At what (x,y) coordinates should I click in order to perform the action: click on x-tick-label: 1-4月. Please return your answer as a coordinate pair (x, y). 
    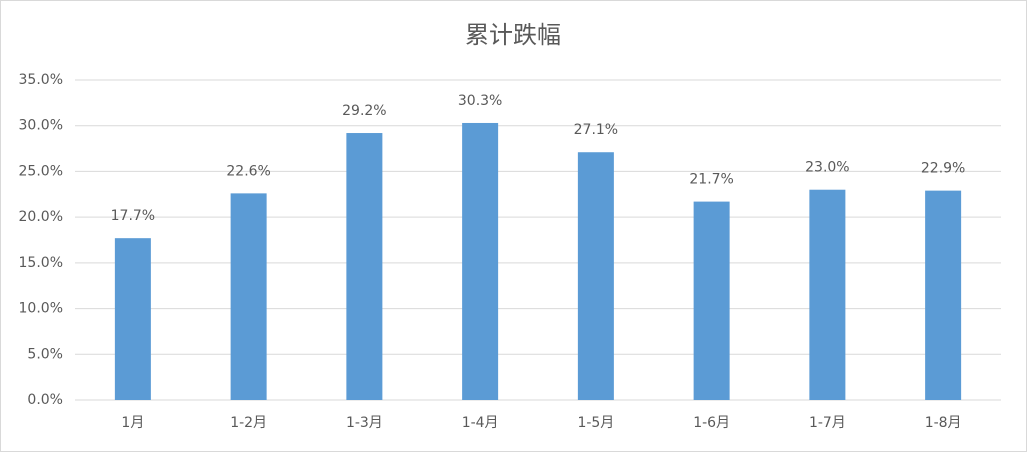
    Looking at the image, I should click on (480, 423).